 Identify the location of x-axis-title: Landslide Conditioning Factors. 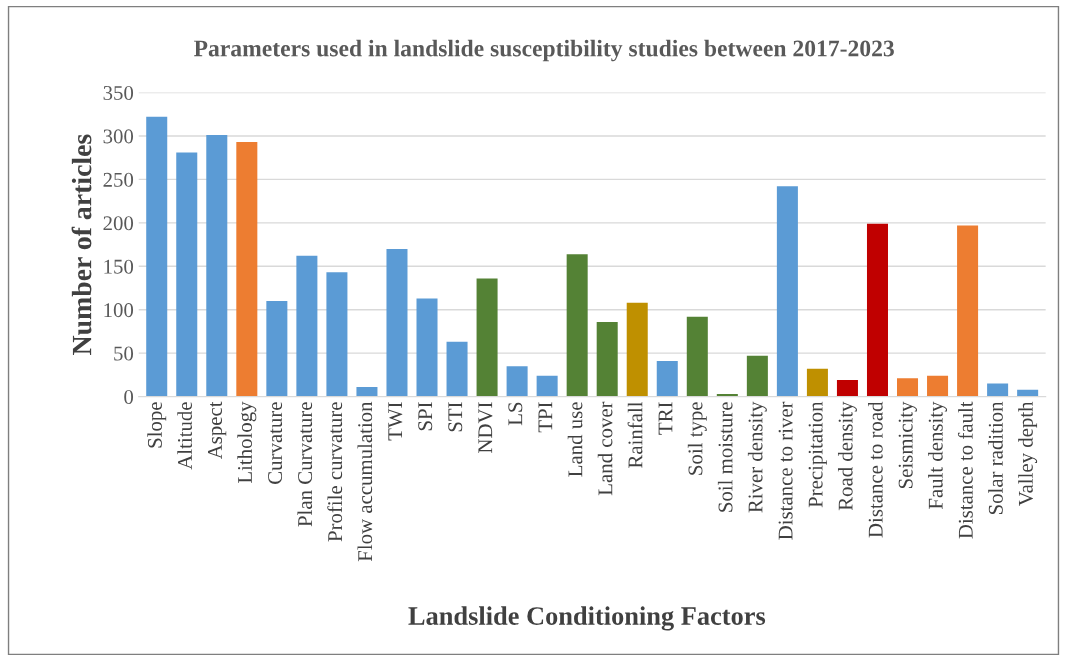
(587, 618).